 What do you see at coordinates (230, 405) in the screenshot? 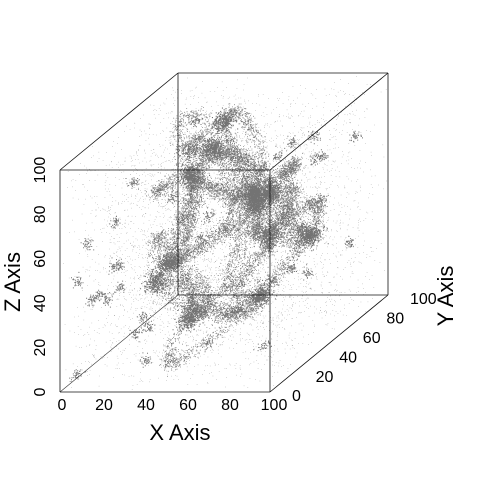
I see `x-tick-label: 80` at bounding box center [230, 405].